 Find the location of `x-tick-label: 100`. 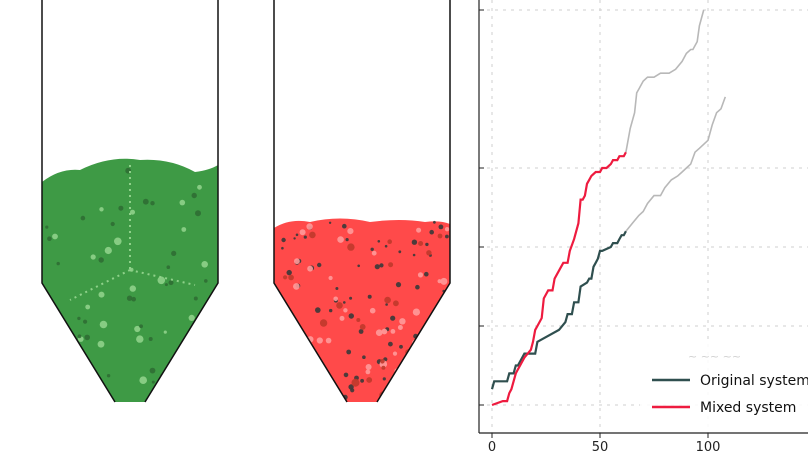

x-tick-label: 100 is located at coordinates (708, 447).